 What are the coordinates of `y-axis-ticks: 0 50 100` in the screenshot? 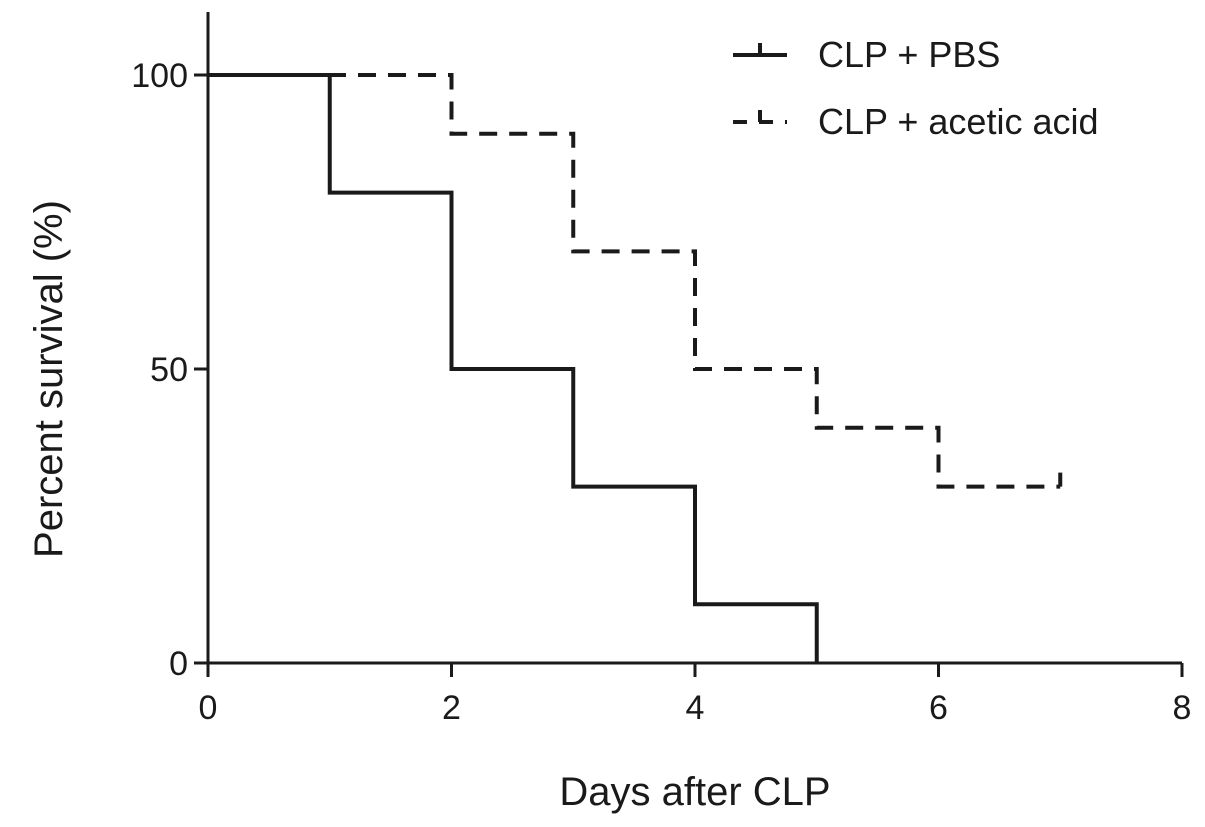 It's located at (169, 370).